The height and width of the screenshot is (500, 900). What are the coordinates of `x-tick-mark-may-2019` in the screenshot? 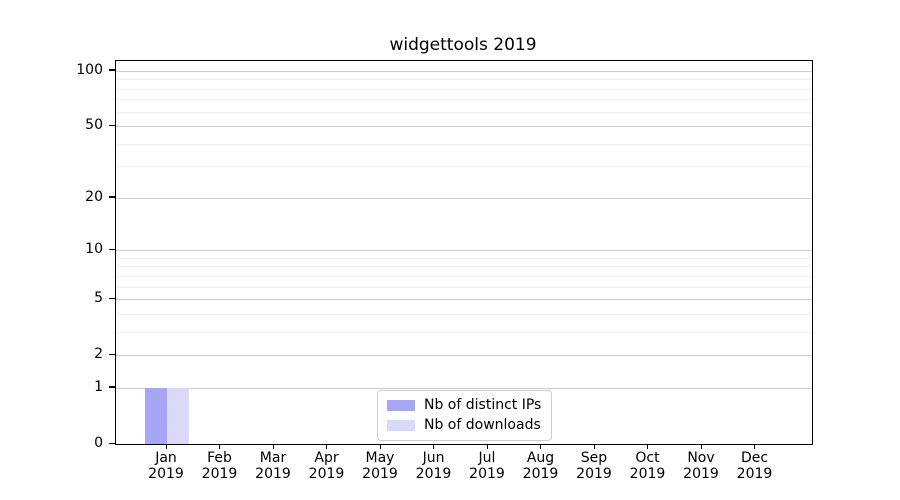 It's located at (380, 446).